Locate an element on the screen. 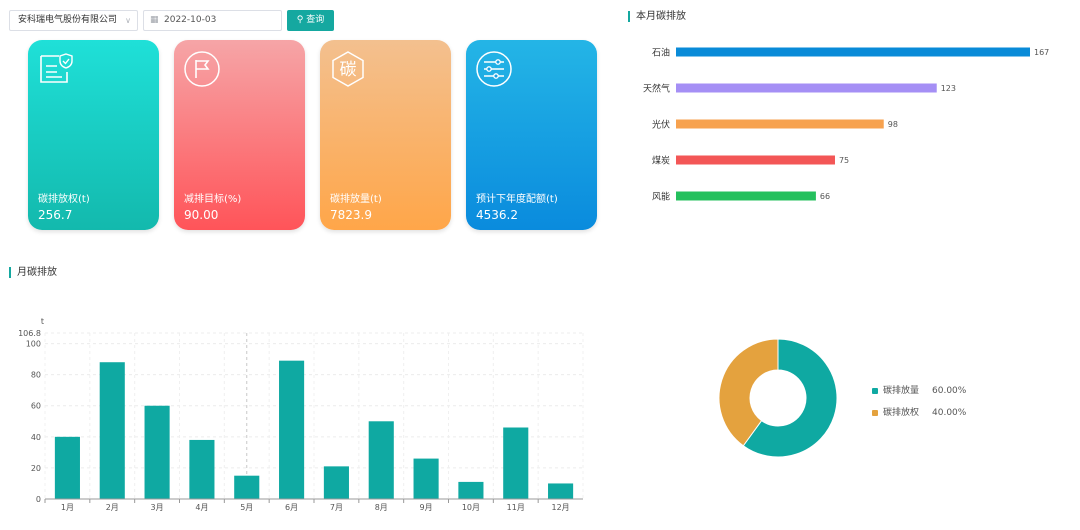  x-tick-label: 12月 is located at coordinates (560, 507).